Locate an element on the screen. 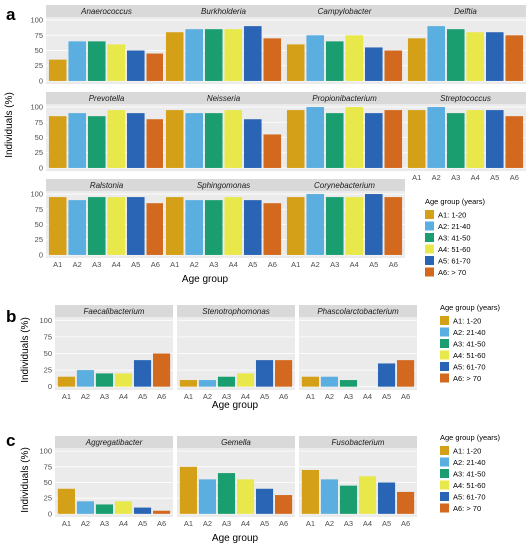 The image size is (526, 550). x-tick-label: A4 is located at coordinates (367, 396).